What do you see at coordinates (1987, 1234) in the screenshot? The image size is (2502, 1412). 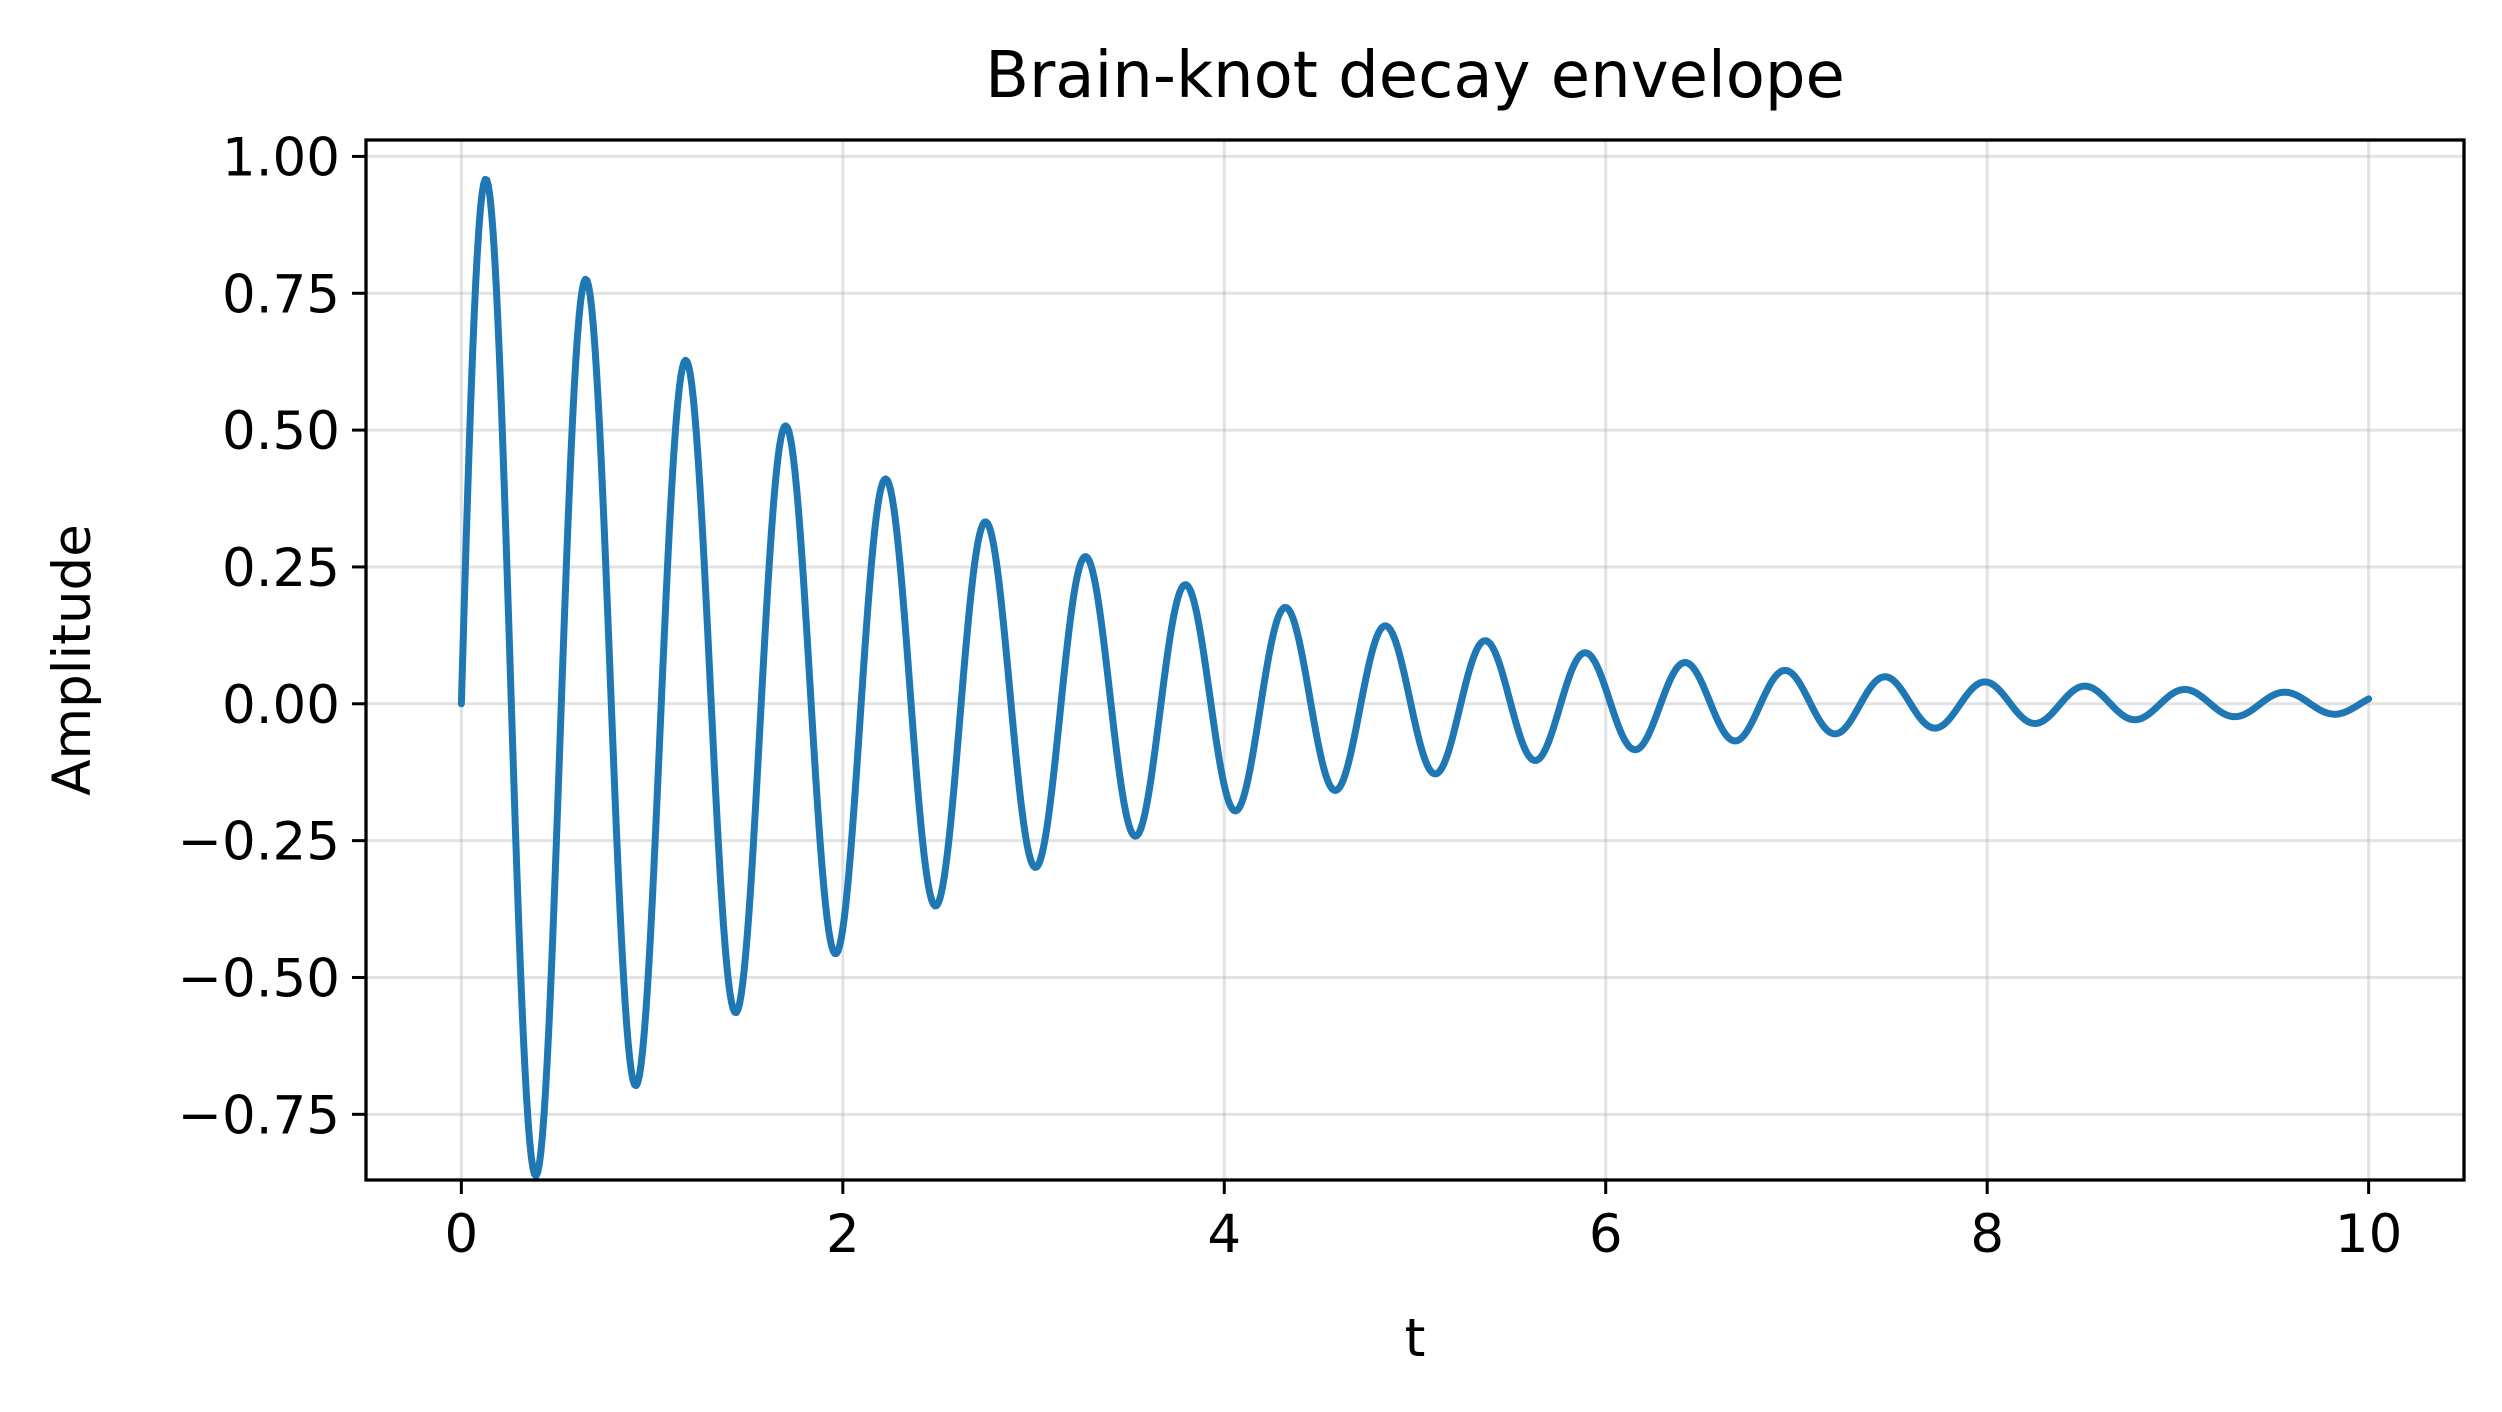 I see `x-tick-label: 8` at bounding box center [1987, 1234].